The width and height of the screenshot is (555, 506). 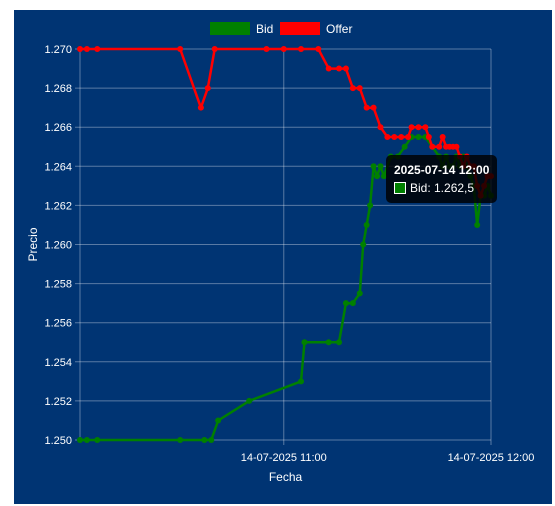 What do you see at coordinates (33, 244) in the screenshot?
I see `y-axis-title: Precio` at bounding box center [33, 244].